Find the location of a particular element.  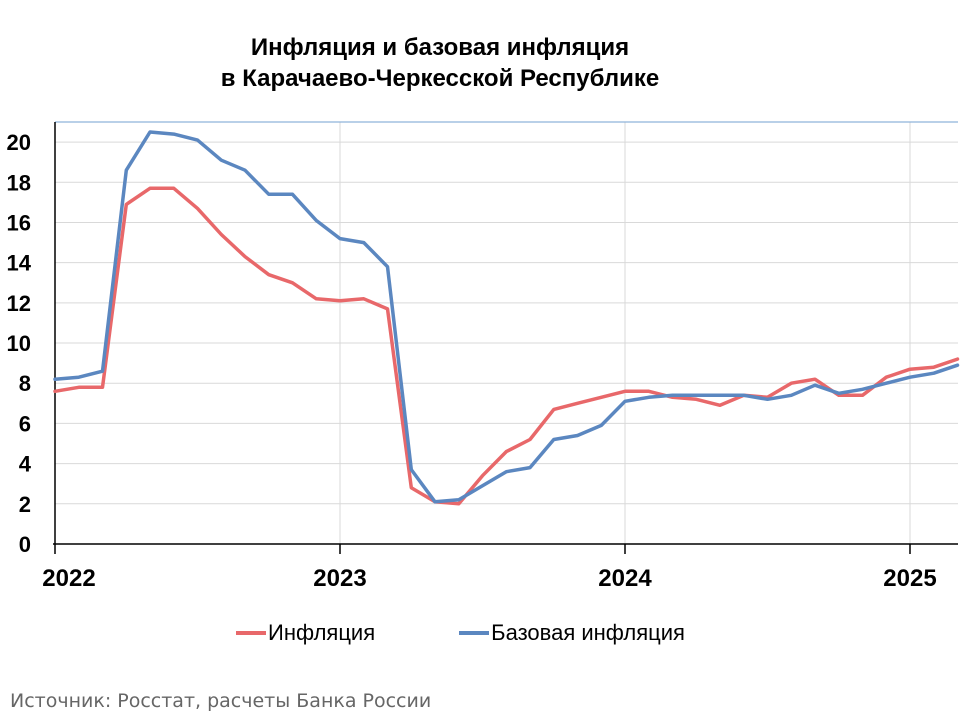

x-tick-label: 2023 is located at coordinates (339, 578).